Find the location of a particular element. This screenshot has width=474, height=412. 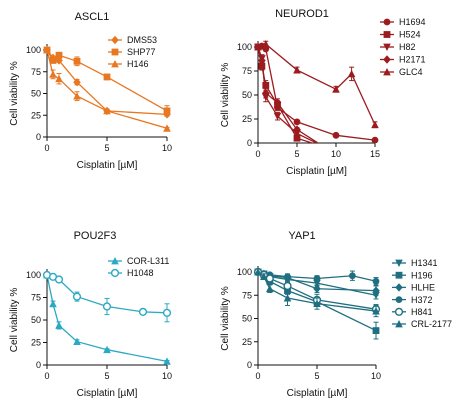

legend: DMS53 SHP77 H146 is located at coordinates (132, 52).